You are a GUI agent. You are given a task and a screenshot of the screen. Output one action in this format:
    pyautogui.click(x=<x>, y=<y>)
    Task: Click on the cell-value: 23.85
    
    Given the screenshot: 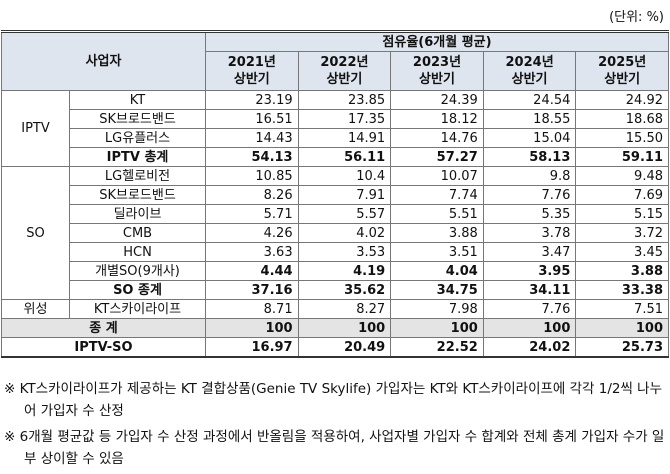 What is the action you would take?
    pyautogui.click(x=344, y=100)
    